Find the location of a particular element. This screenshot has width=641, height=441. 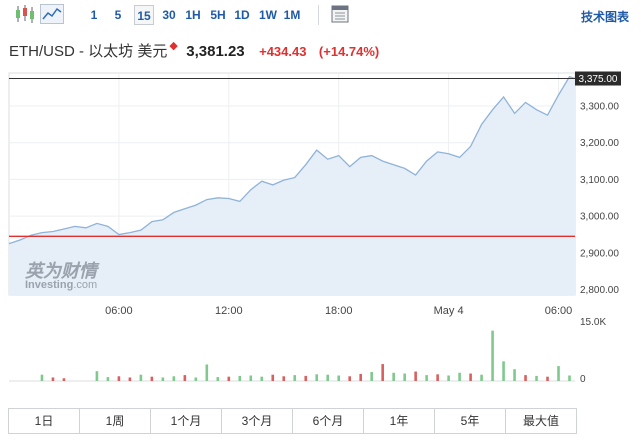

current-price-tag-bg is located at coordinates (598, 78).